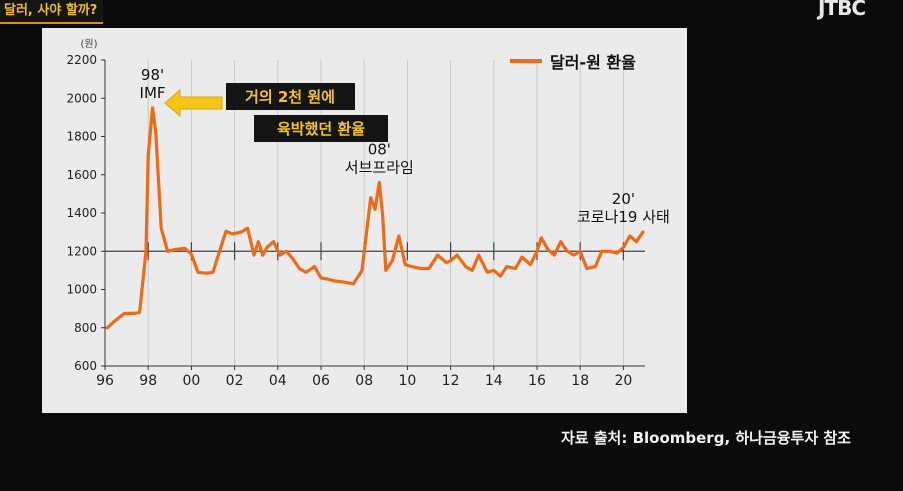 This screenshot has width=903, height=491. I want to click on y-tick-label: 1600, so click(81, 175).